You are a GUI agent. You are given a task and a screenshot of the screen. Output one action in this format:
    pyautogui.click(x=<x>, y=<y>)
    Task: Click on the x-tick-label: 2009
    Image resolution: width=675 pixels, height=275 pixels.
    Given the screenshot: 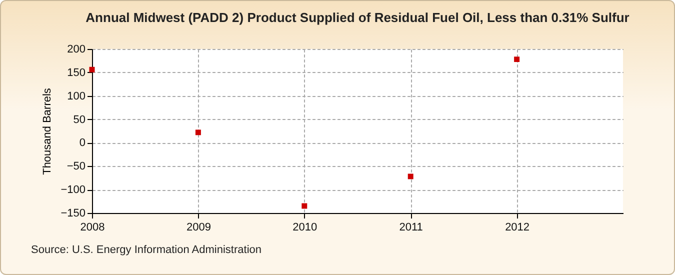 What is the action you would take?
    pyautogui.click(x=198, y=228)
    